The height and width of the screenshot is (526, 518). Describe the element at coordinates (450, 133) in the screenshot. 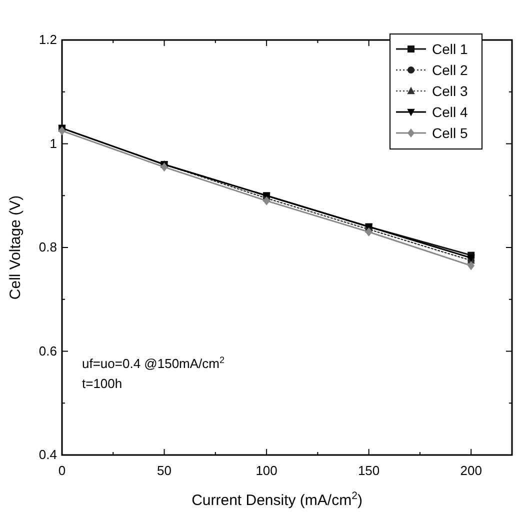

I see `legend-label: Cell 5` at that location.